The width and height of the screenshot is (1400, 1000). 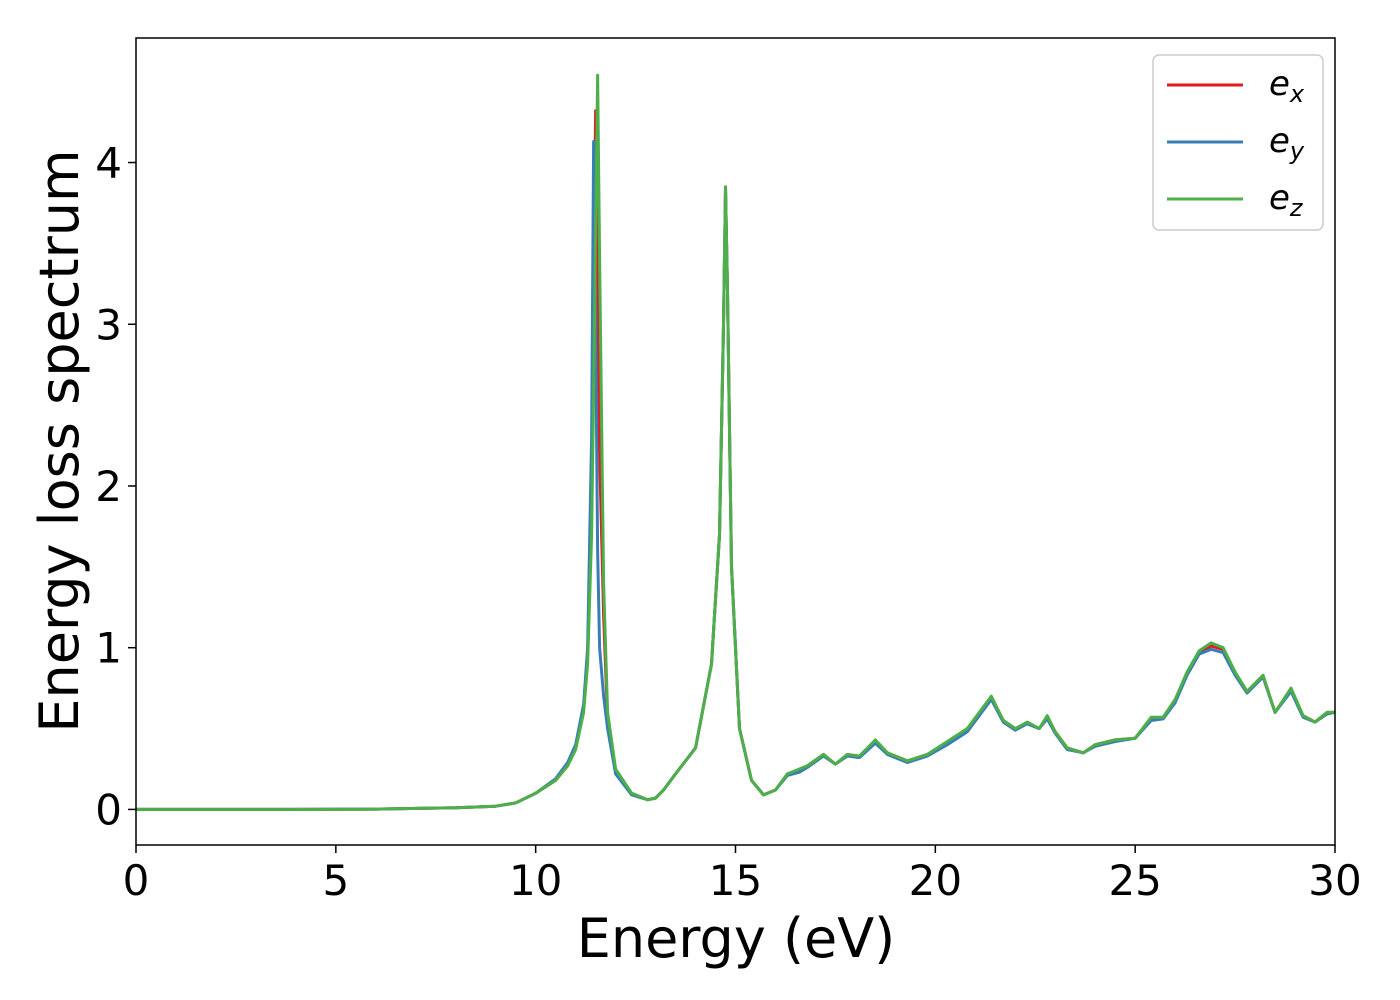 I want to click on x-tick-label: 30, so click(x=1334, y=880).